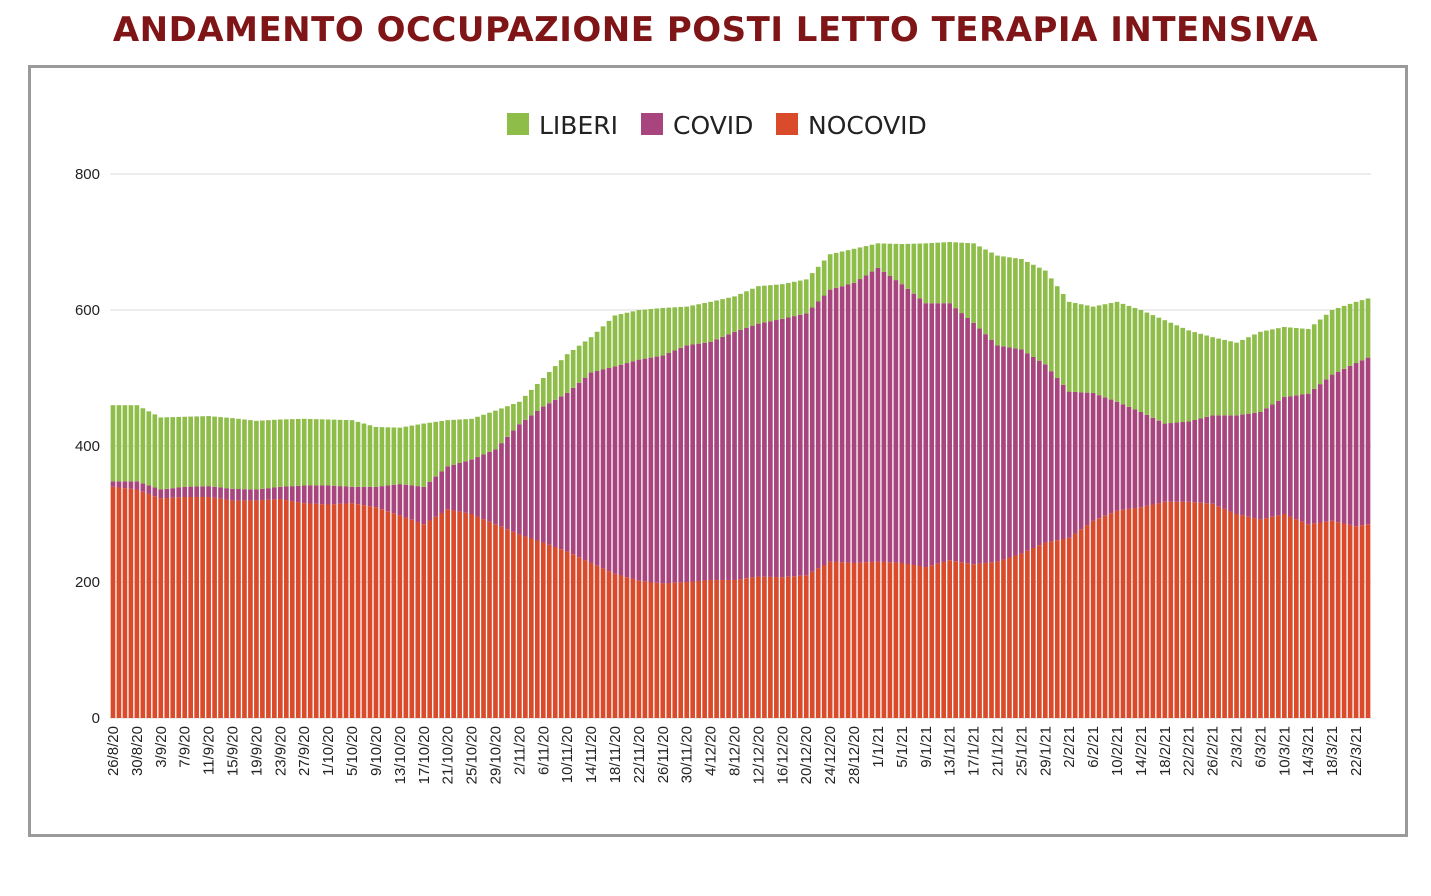  Describe the element at coordinates (1093, 747) in the screenshot. I see `x-tick-label: 6/2/21` at that location.